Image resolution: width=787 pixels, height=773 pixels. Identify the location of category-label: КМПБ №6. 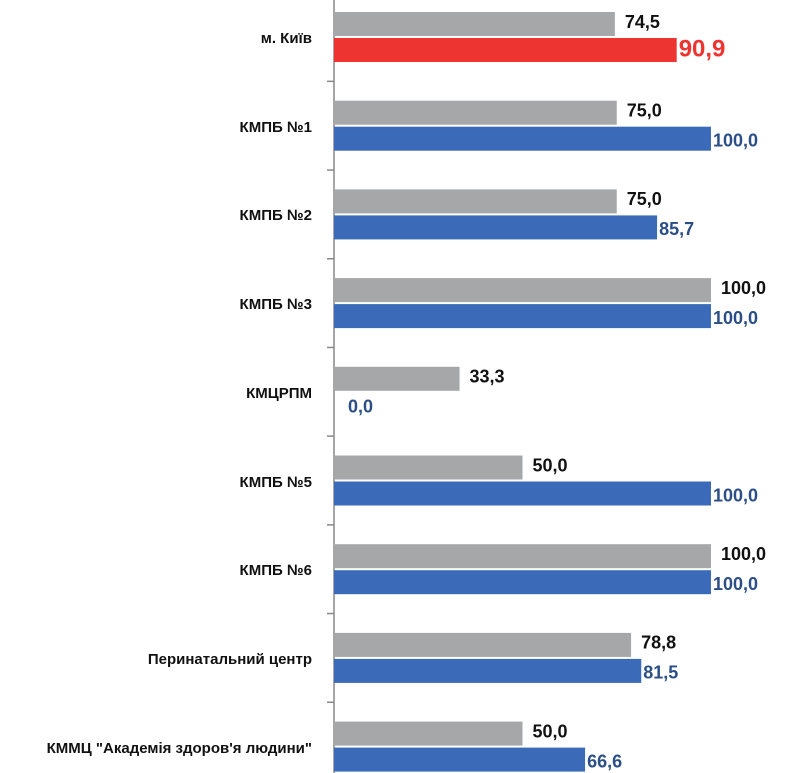
(275, 571).